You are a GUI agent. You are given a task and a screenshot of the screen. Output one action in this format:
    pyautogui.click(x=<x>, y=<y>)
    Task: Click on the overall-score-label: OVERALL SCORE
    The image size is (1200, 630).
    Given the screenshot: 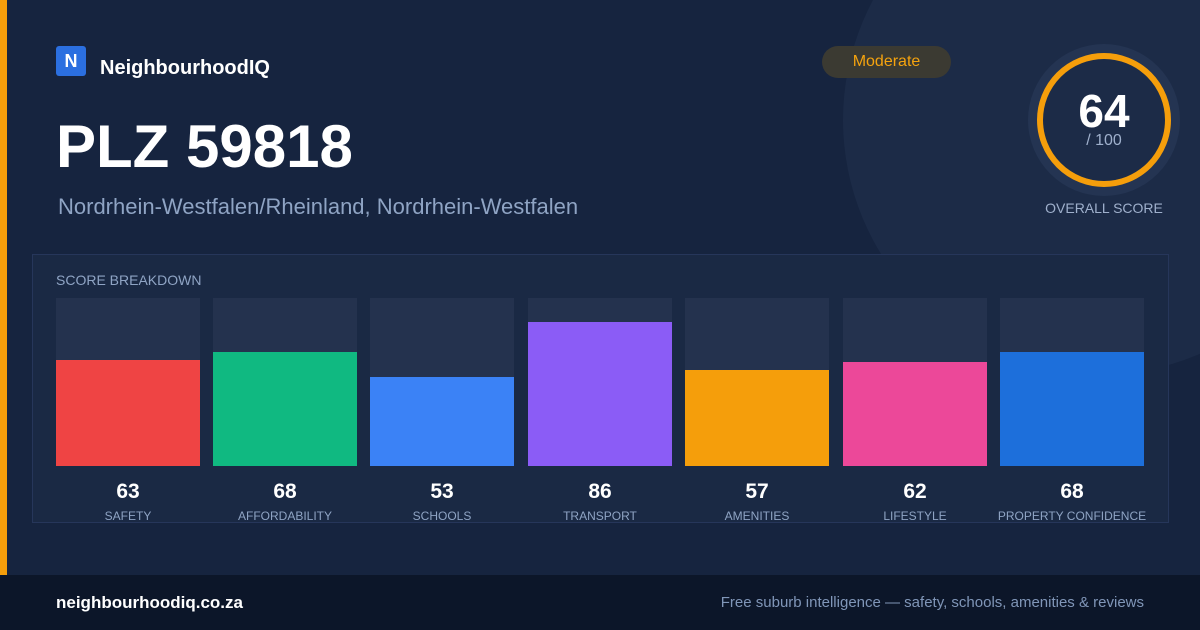 What is the action you would take?
    pyautogui.click(x=1104, y=208)
    